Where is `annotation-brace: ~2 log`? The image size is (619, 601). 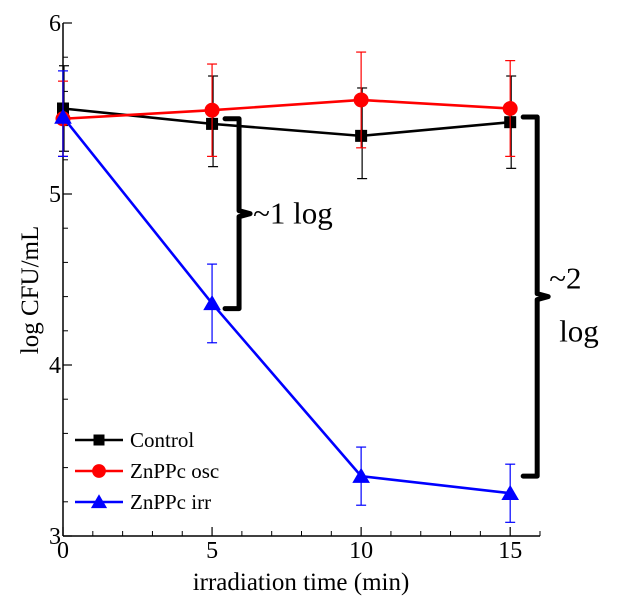 annotation-brace: ~2 log is located at coordinates (559, 296).